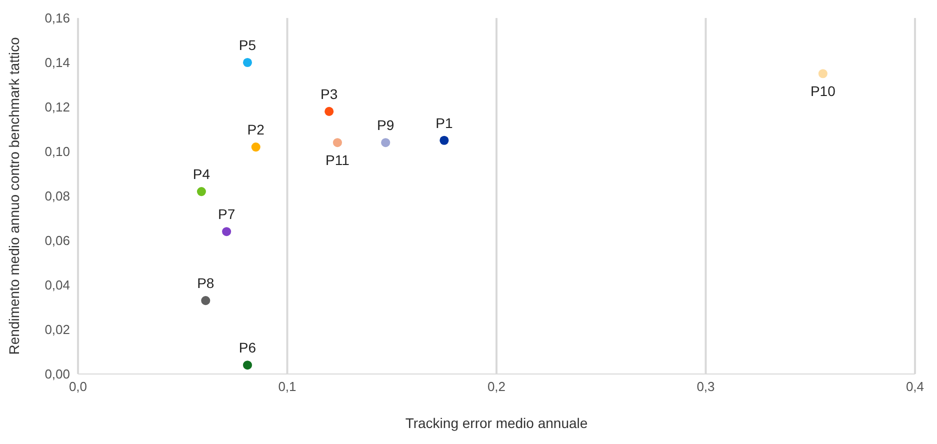 Image resolution: width=937 pixels, height=444 pixels. I want to click on y-tick-label: 0,06, so click(57, 240).